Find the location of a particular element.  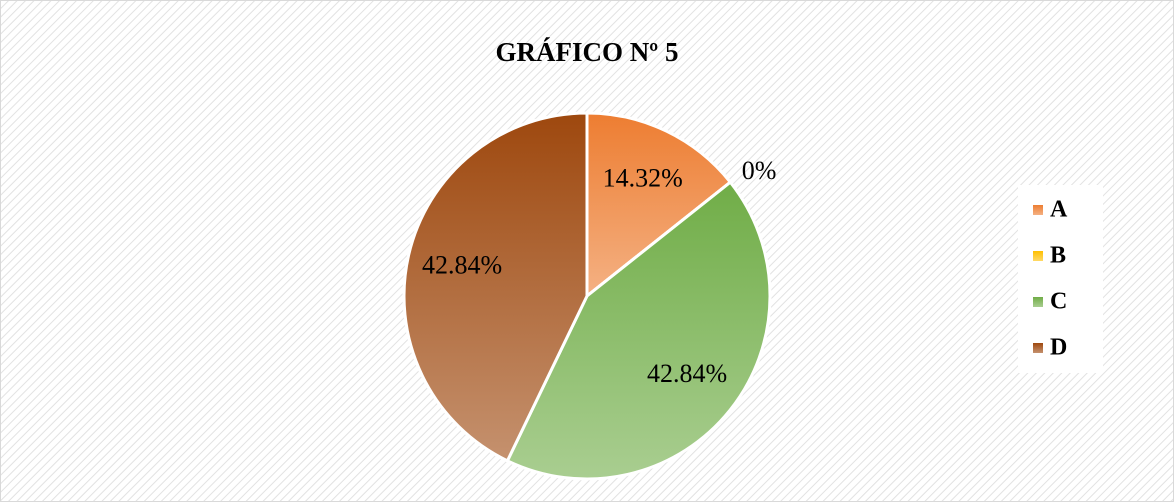

legend-label: D is located at coordinates (1058, 348).